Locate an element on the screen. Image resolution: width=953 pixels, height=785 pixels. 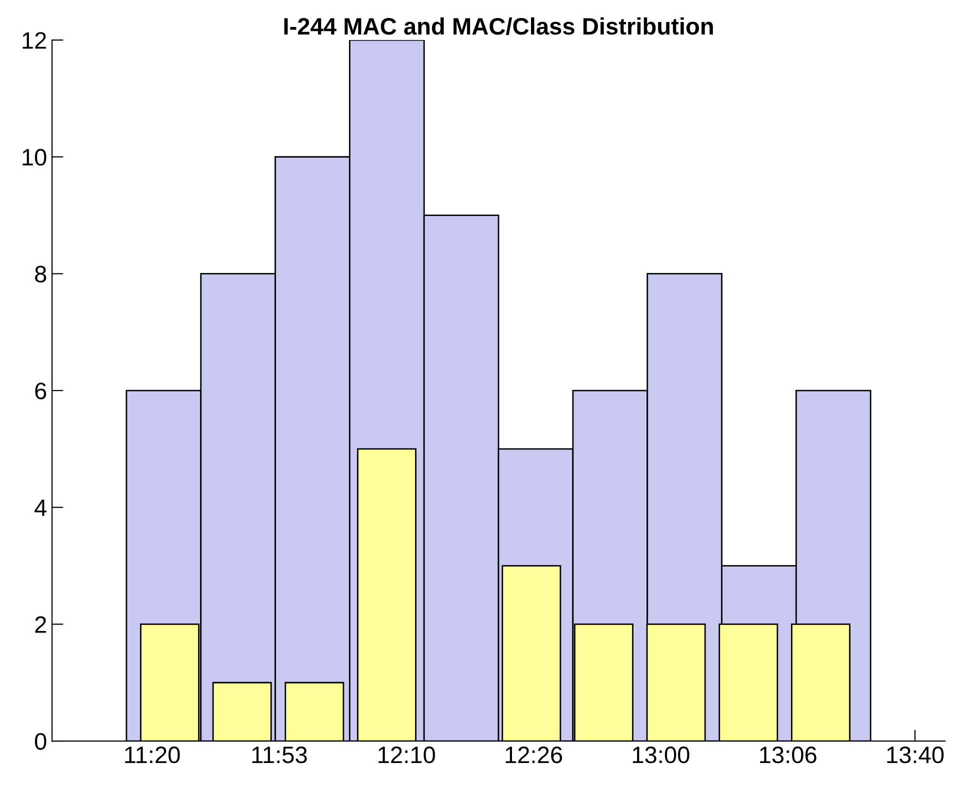
text: 12:26 is located at coordinates (534, 755).